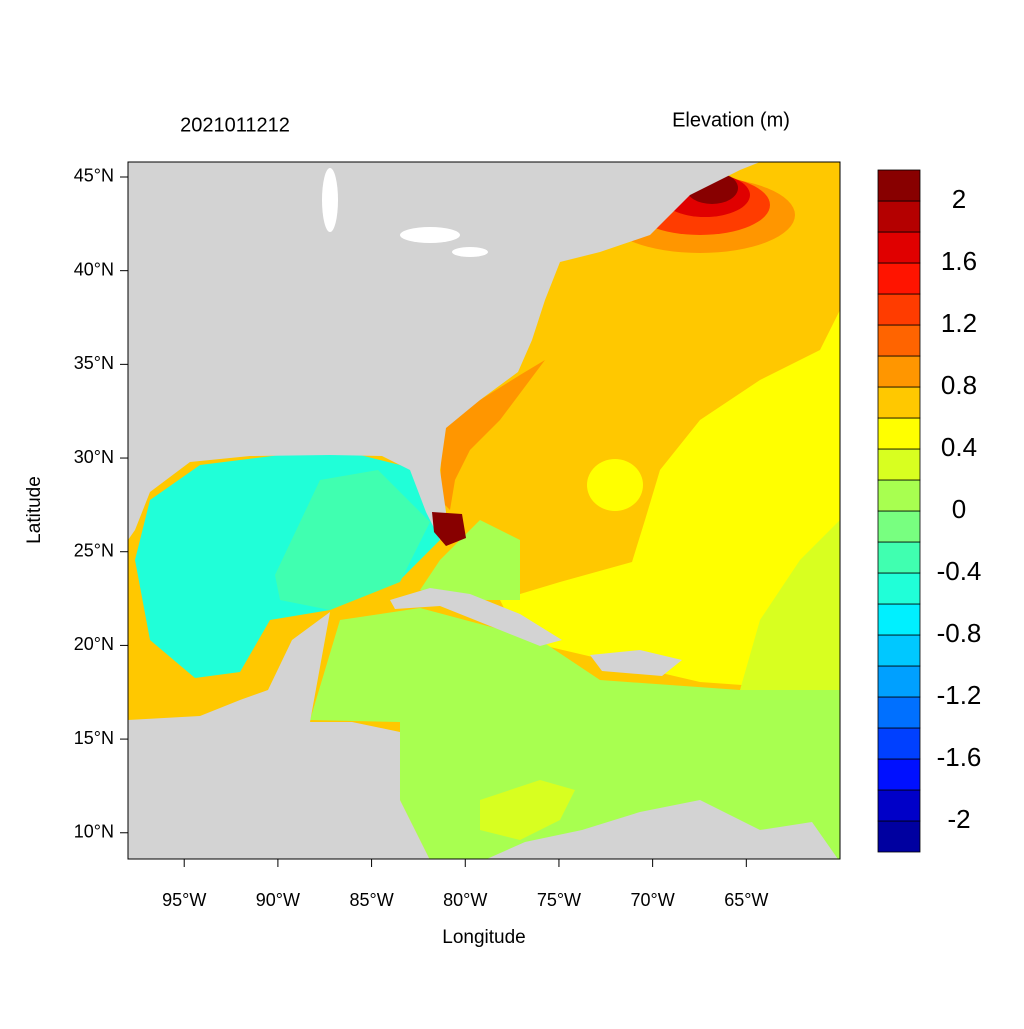  What do you see at coordinates (371, 900) in the screenshot?
I see `x-tick-label: 85°W` at bounding box center [371, 900].